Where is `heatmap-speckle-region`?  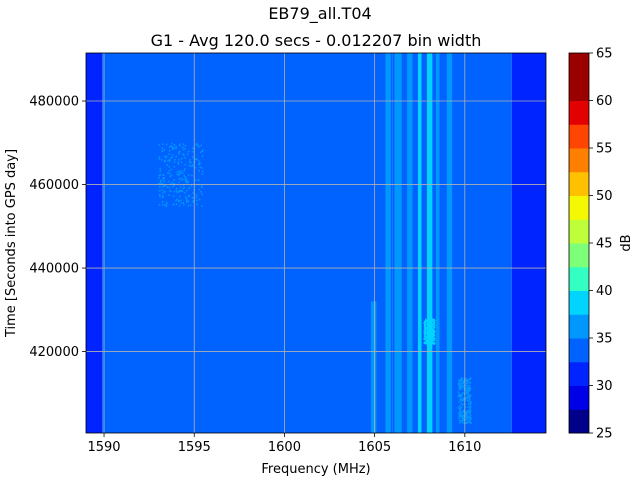 heatmap-speckle-region is located at coordinates (181, 174).